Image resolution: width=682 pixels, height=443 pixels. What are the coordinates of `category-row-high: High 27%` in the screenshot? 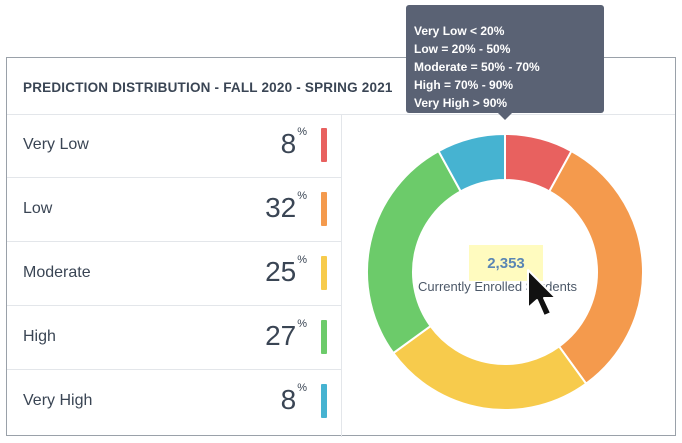 It's located at (174, 338).